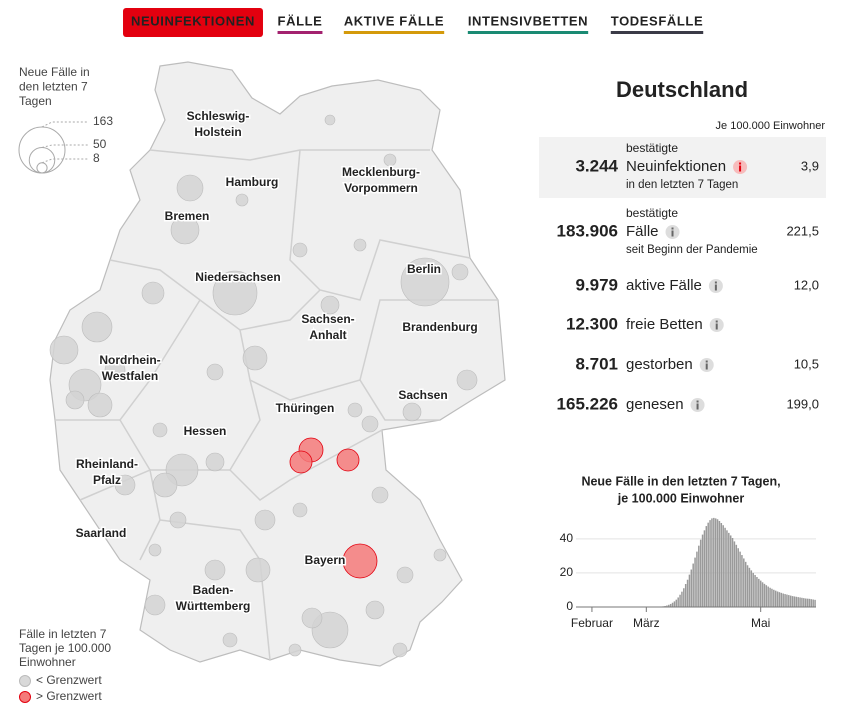  I want to click on tab-label: TODESFÄLLE, so click(657, 20).